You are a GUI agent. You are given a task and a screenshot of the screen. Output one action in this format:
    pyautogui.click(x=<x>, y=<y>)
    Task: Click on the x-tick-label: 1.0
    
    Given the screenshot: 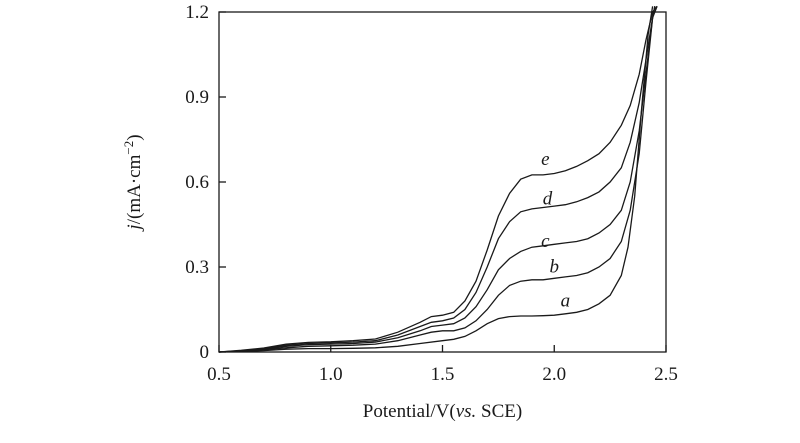 What is the action you would take?
    pyautogui.click(x=331, y=374)
    